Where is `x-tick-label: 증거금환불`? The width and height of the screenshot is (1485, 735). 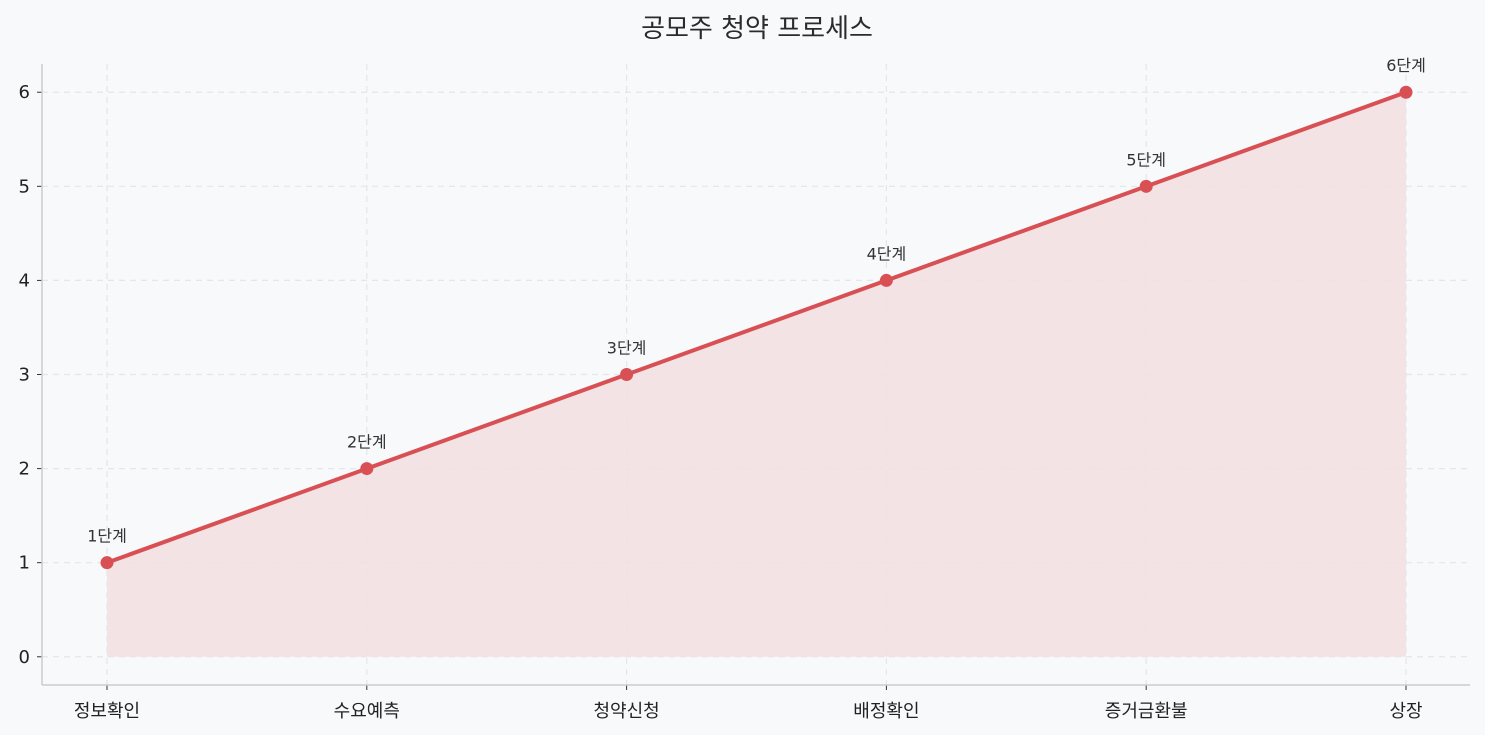
x-tick-label: 증거금환불 is located at coordinates (1146, 711).